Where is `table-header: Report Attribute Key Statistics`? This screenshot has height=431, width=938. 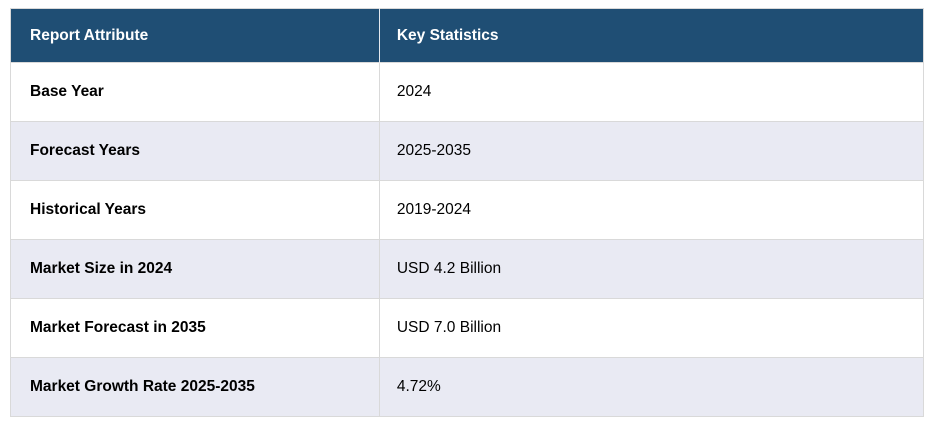 table-header: Report Attribute Key Statistics is located at coordinates (467, 35).